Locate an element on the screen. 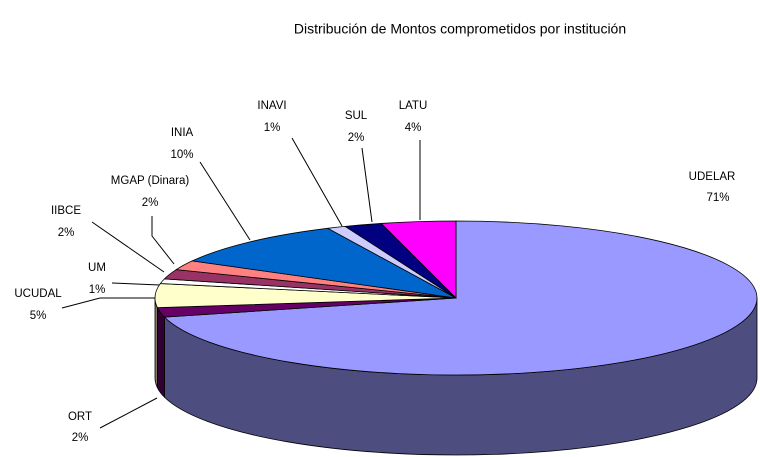 Image resolution: width=760 pixels, height=457 pixels. slice-label: UCUDAL is located at coordinates (38, 294).